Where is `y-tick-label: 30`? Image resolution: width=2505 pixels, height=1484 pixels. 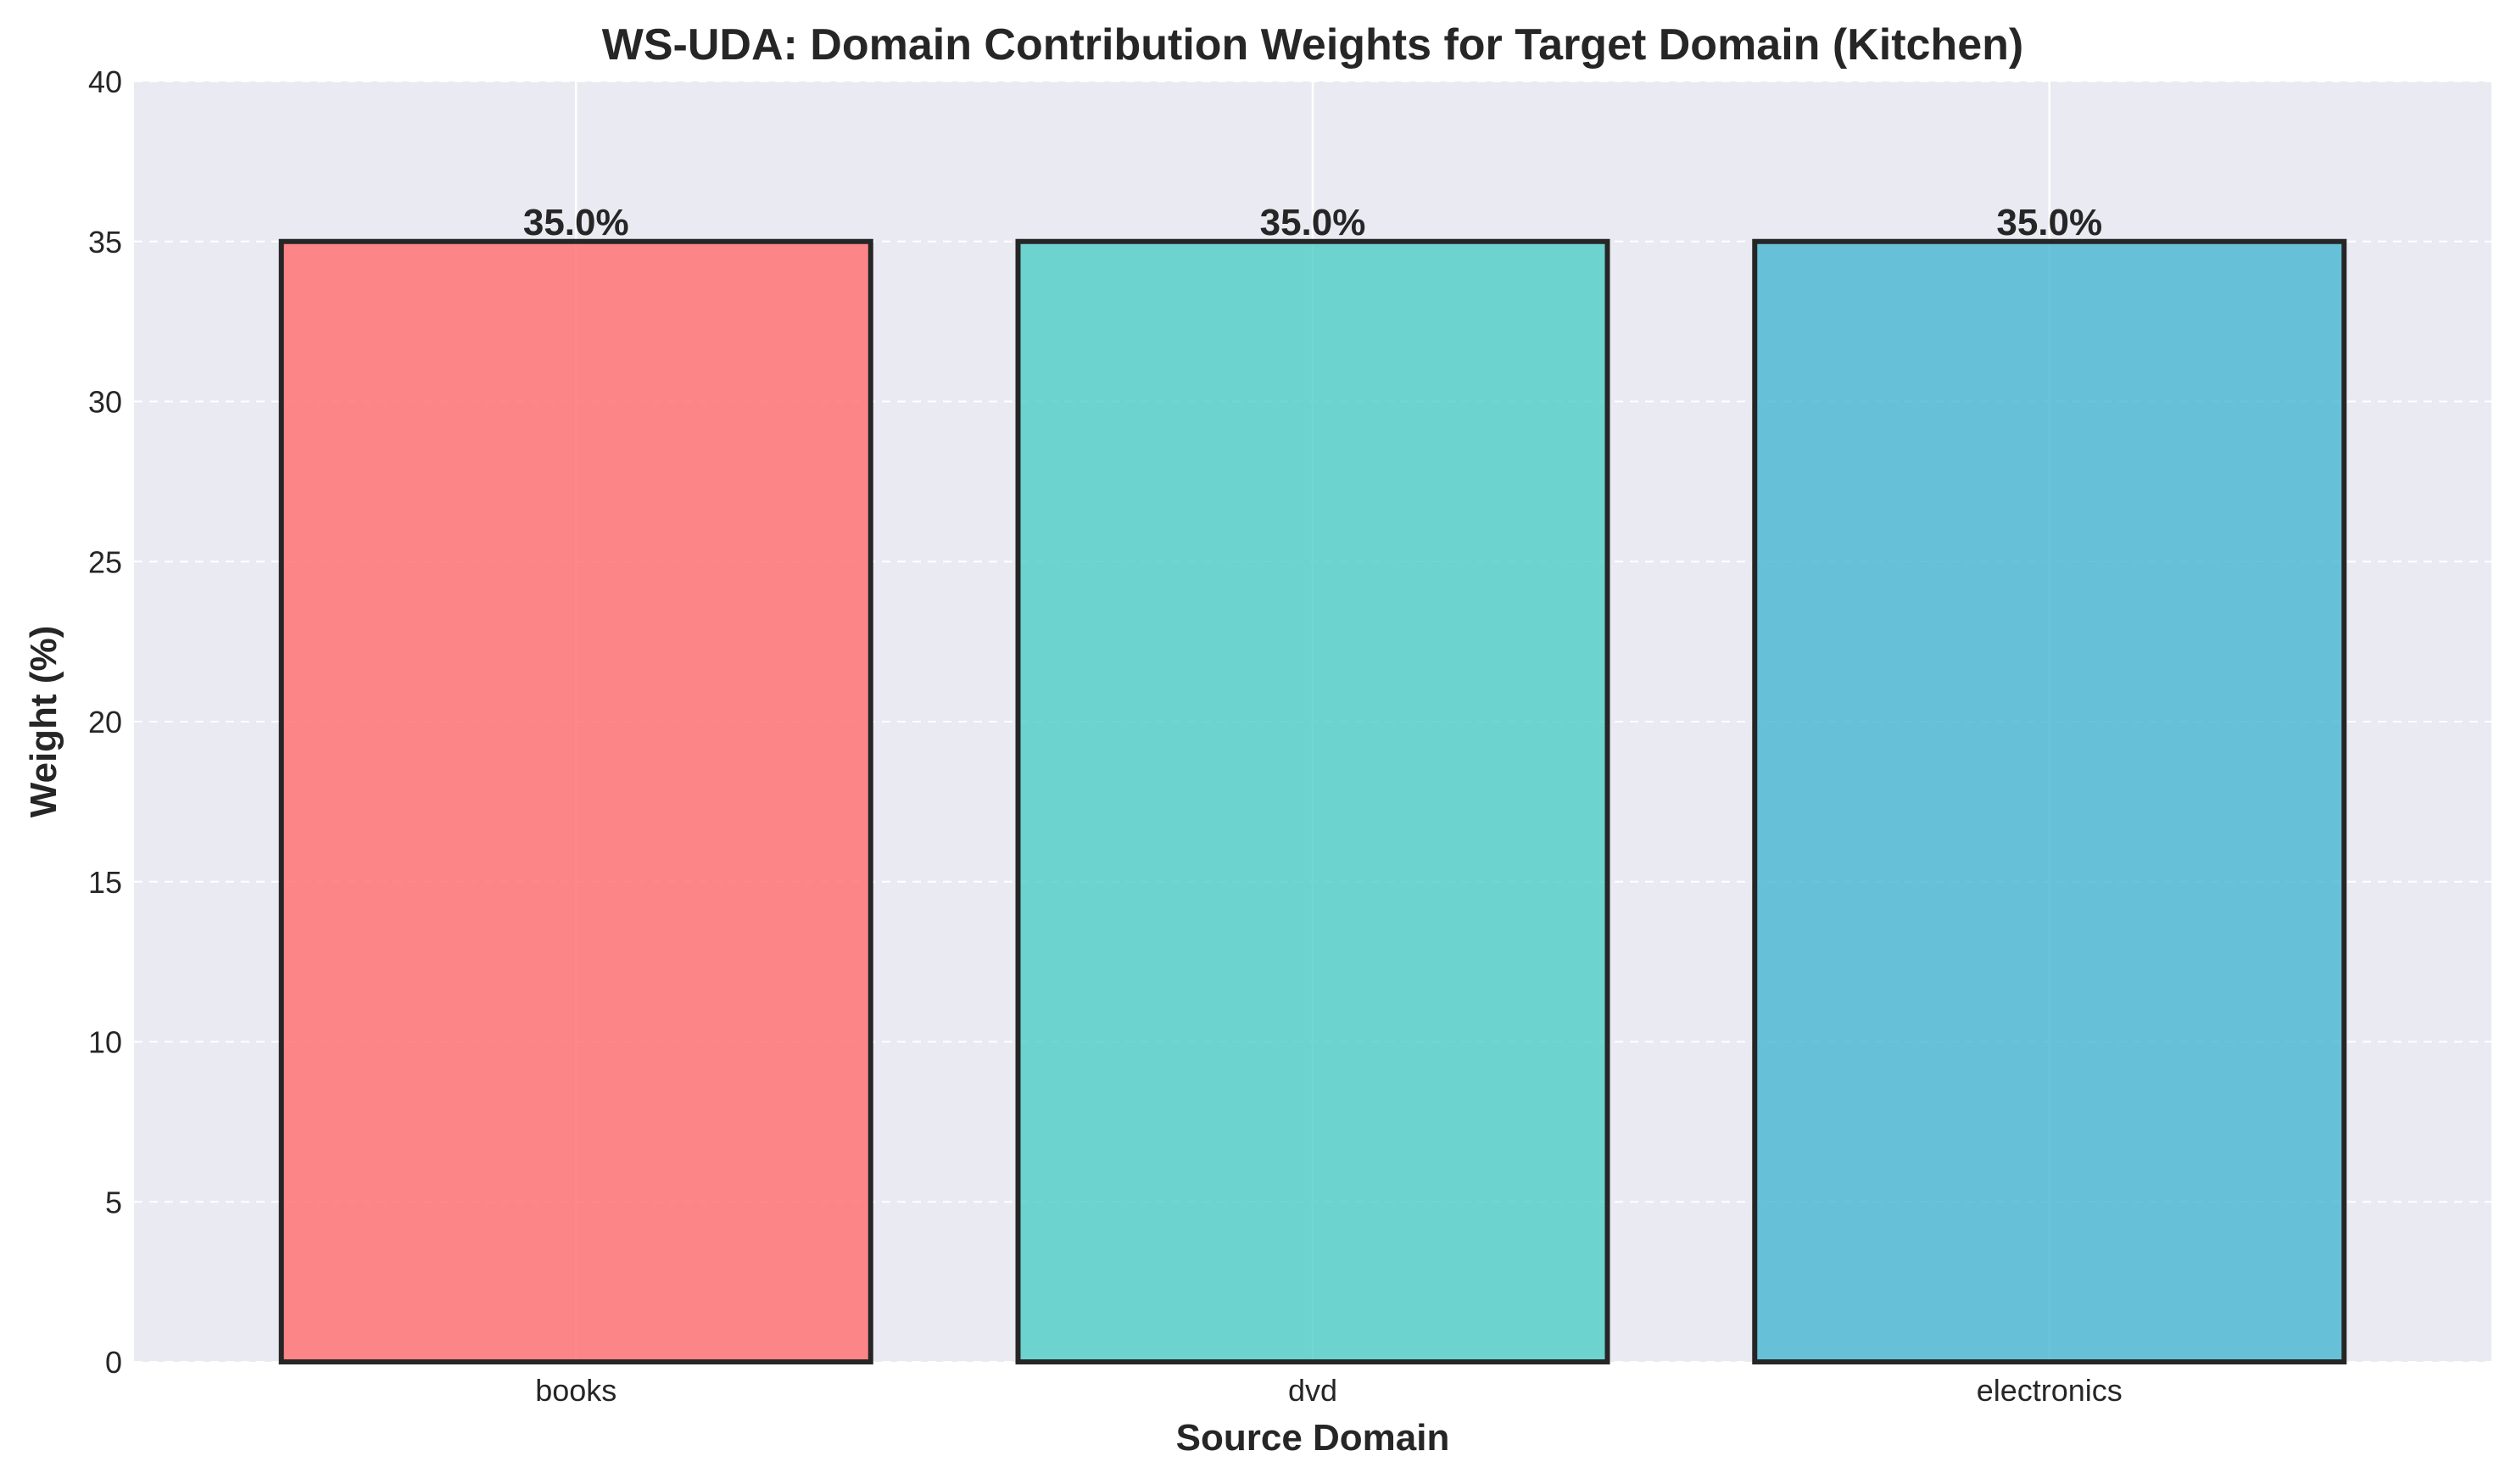 y-tick-label: 30 is located at coordinates (105, 402).